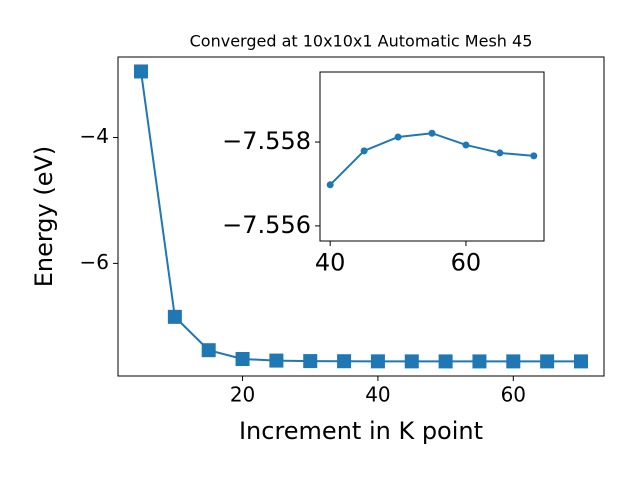 The image size is (640, 480). Describe the element at coordinates (242, 395) in the screenshot. I see `x-tick-label: 20` at that location.